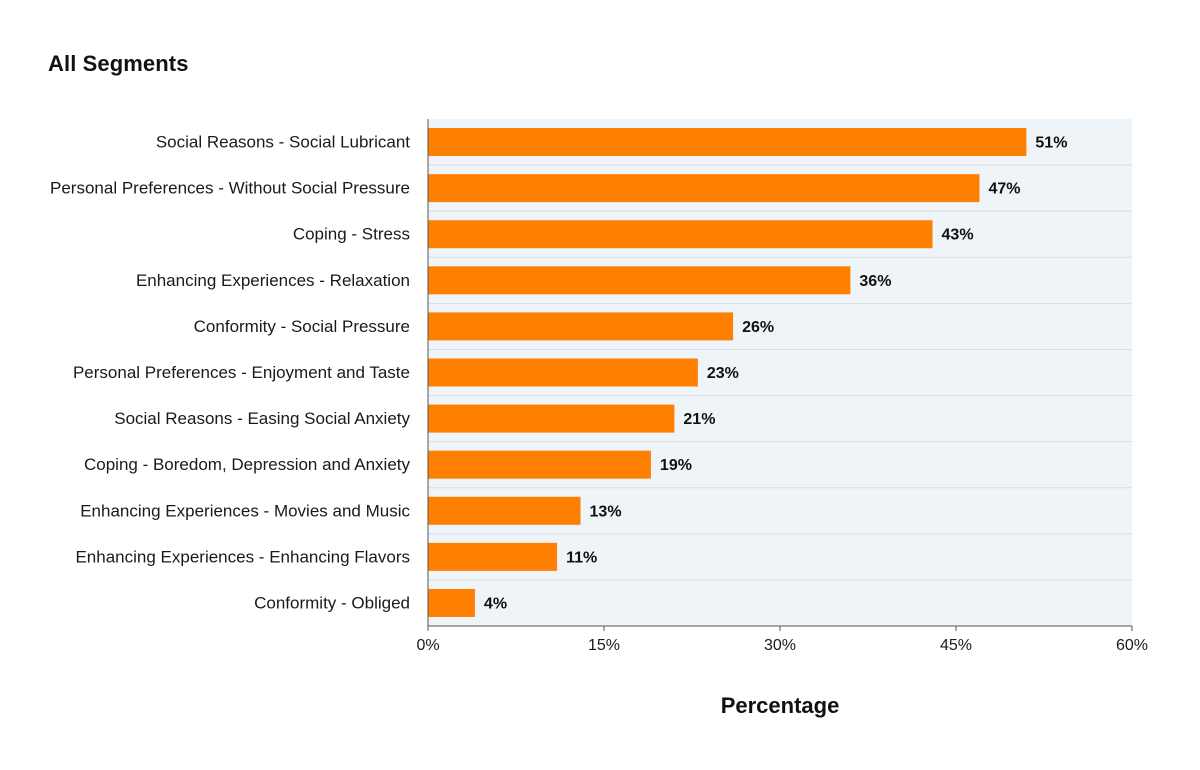  I want to click on category-label: Conformity - Obliged, so click(332, 602).